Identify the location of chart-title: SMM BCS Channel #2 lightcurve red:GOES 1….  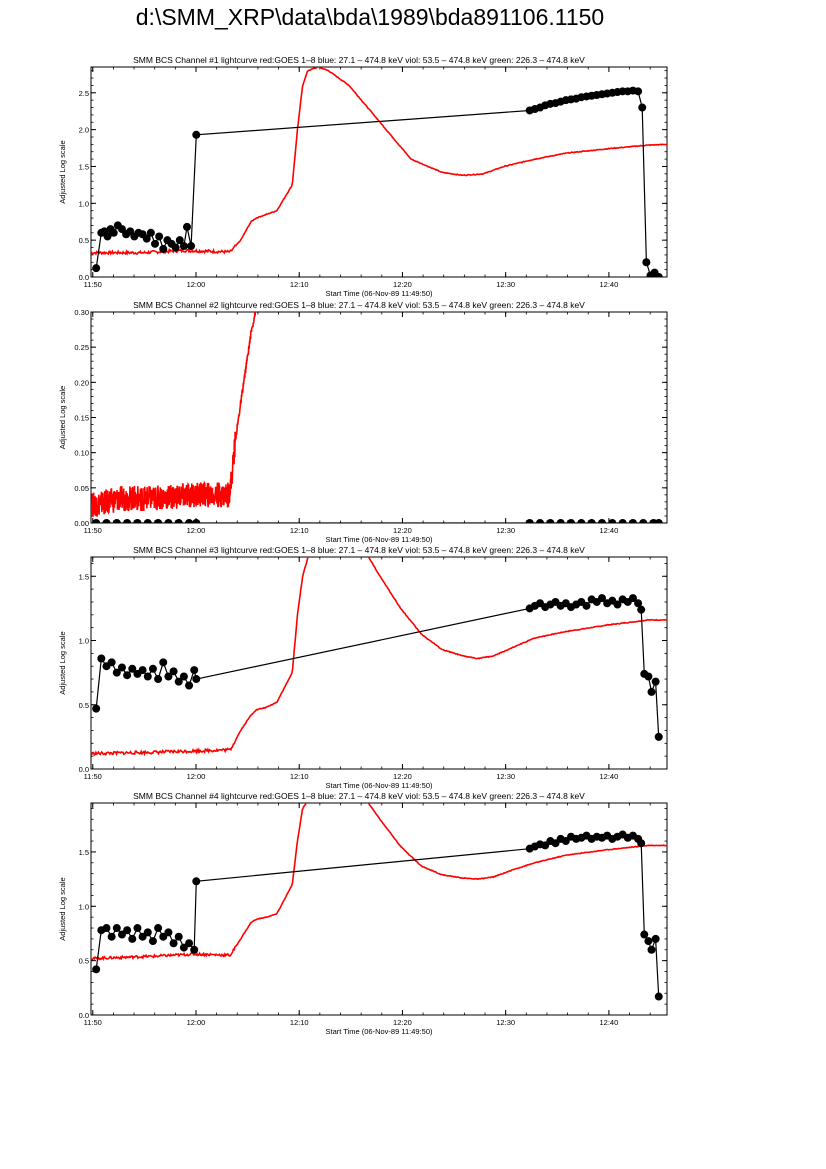
(359, 305).